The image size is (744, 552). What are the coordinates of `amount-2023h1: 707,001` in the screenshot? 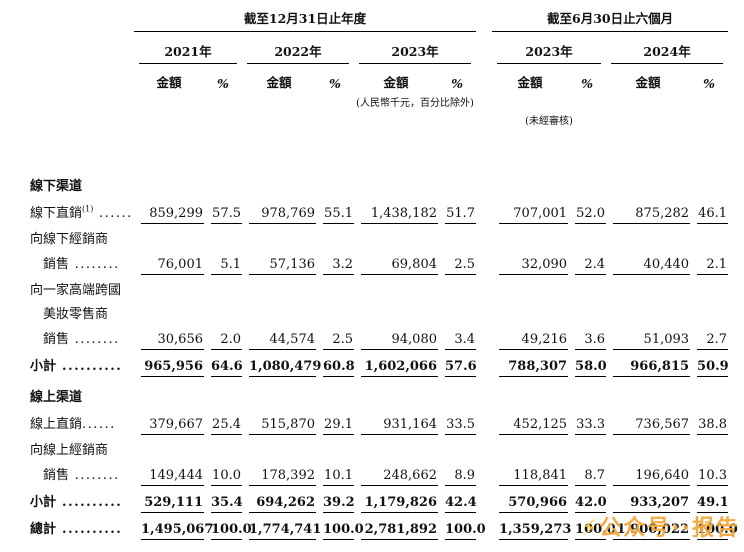 It's located at (534, 215).